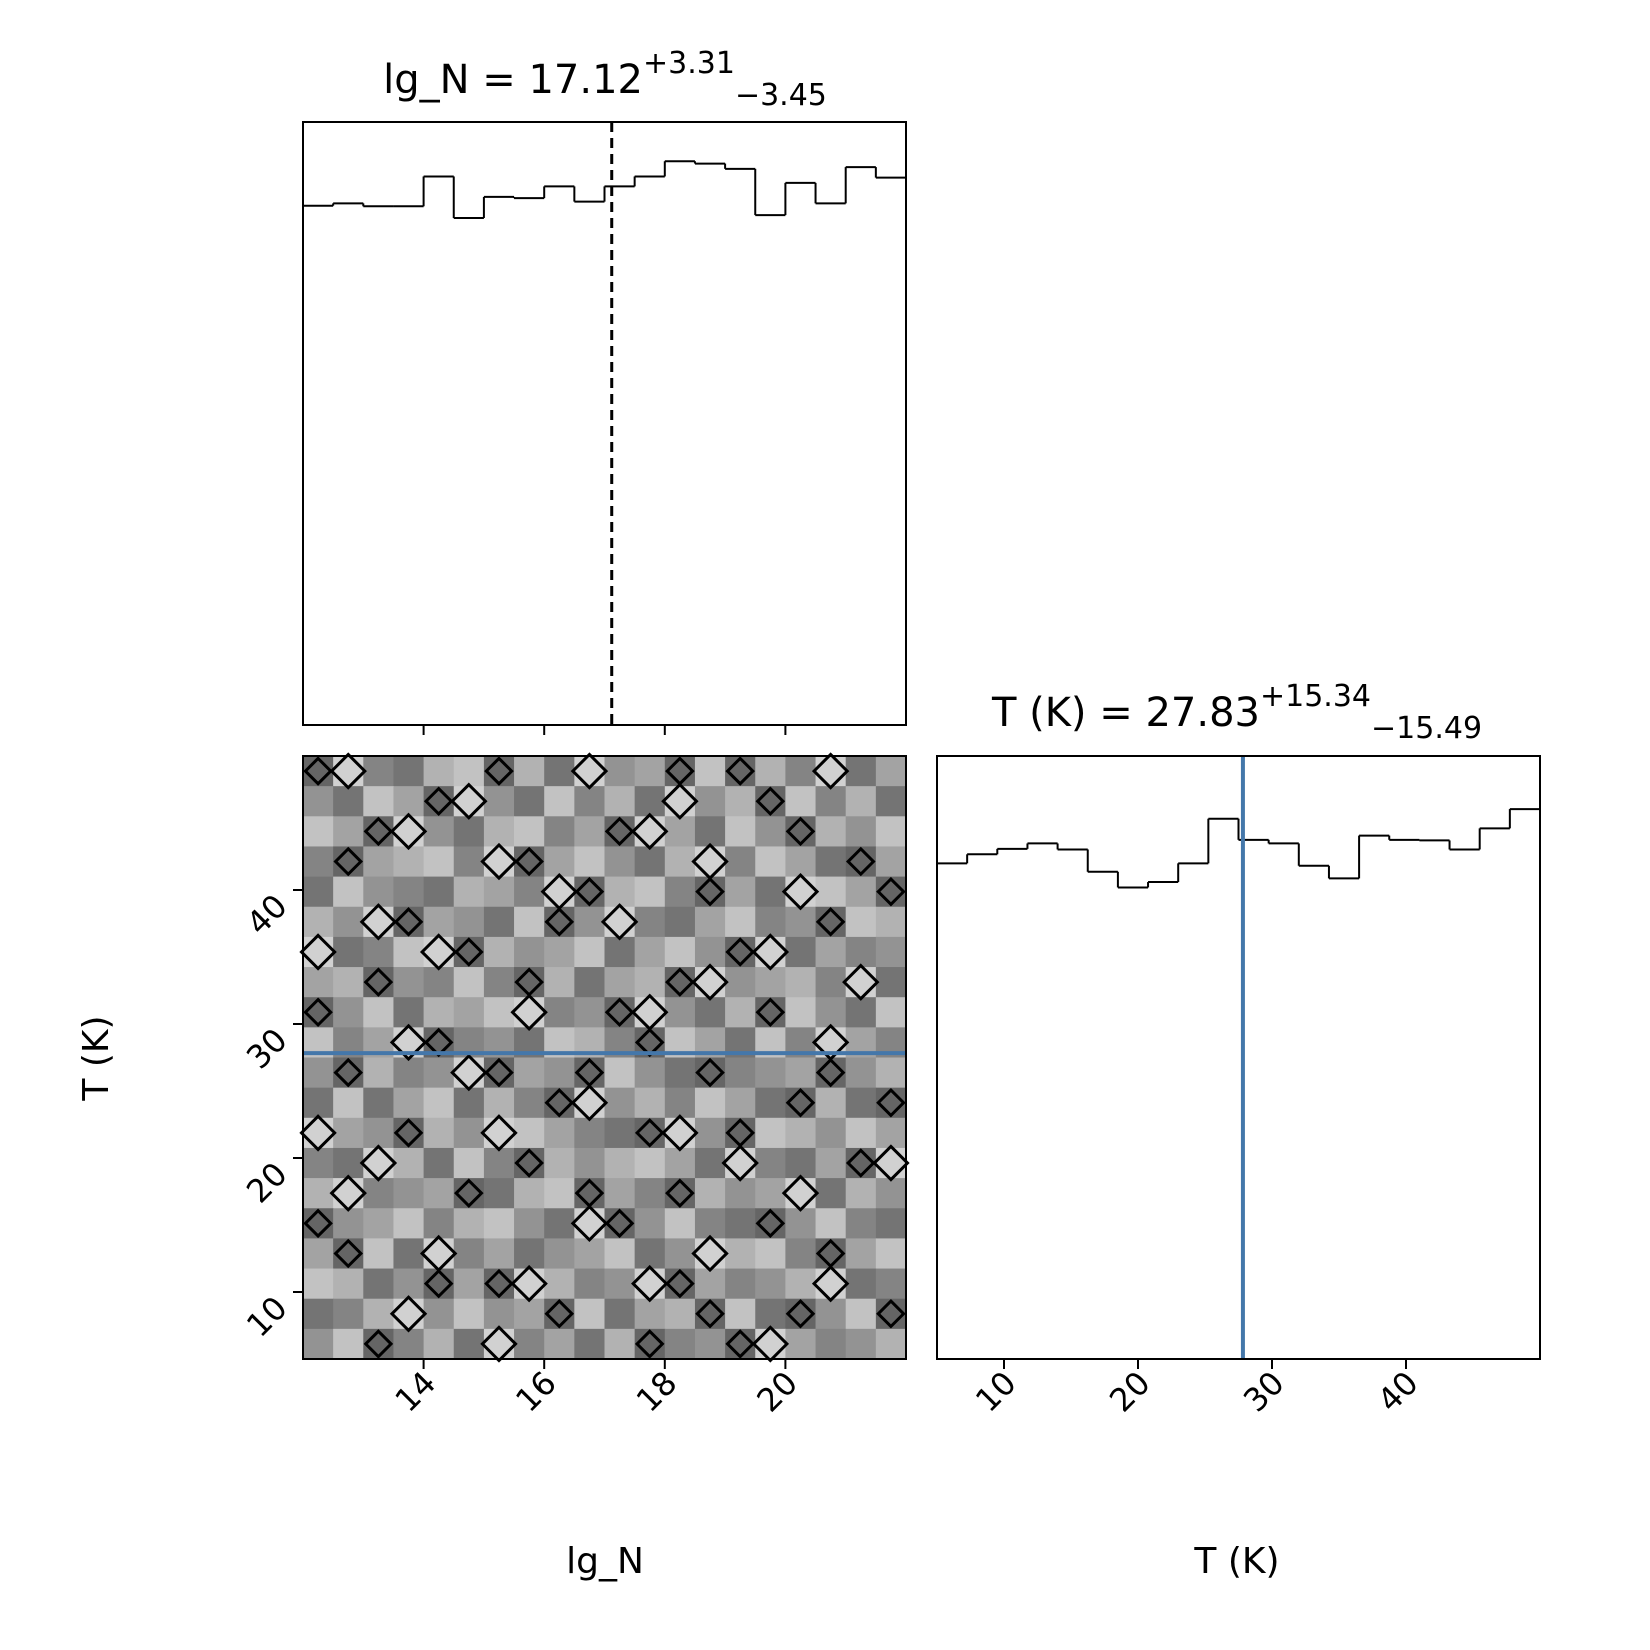 This screenshot has width=1650, height=1650. Describe the element at coordinates (513, 80) in the screenshot. I see `lgN-title-main: lg_N = 17.12` at that location.